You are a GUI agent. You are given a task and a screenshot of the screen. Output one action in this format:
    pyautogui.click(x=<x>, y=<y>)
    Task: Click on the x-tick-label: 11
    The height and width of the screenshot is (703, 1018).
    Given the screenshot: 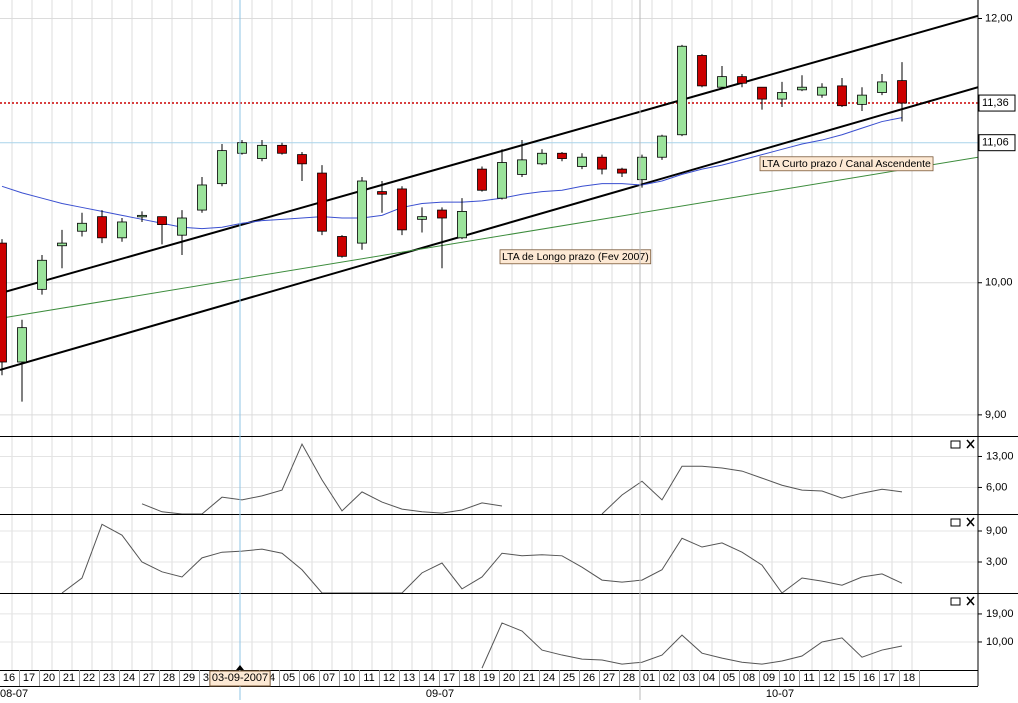 What is the action you would take?
    pyautogui.click(x=368, y=678)
    